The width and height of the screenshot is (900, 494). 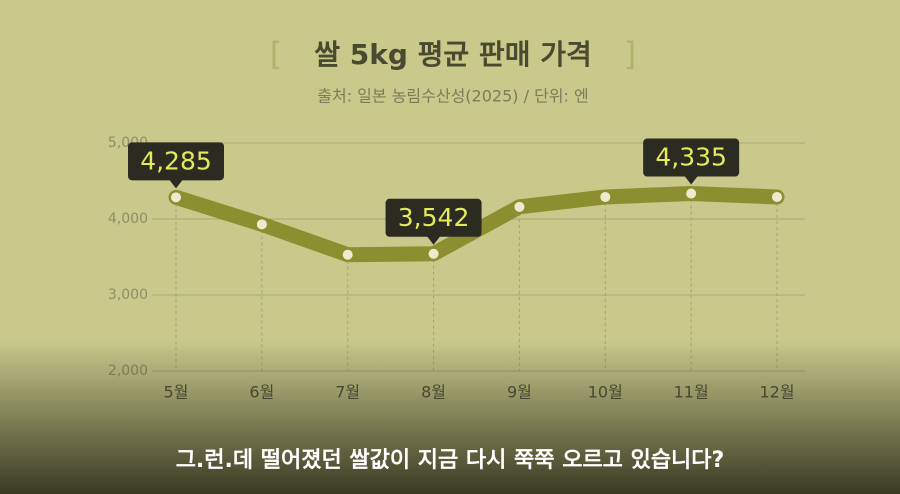 I want to click on bracket: [, so click(x=276, y=54).